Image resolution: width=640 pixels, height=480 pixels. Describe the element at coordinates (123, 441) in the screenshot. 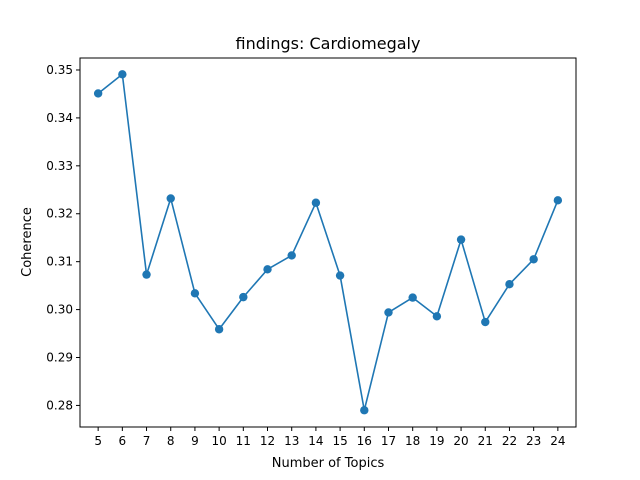

I see `x-tick-label: 6` at that location.